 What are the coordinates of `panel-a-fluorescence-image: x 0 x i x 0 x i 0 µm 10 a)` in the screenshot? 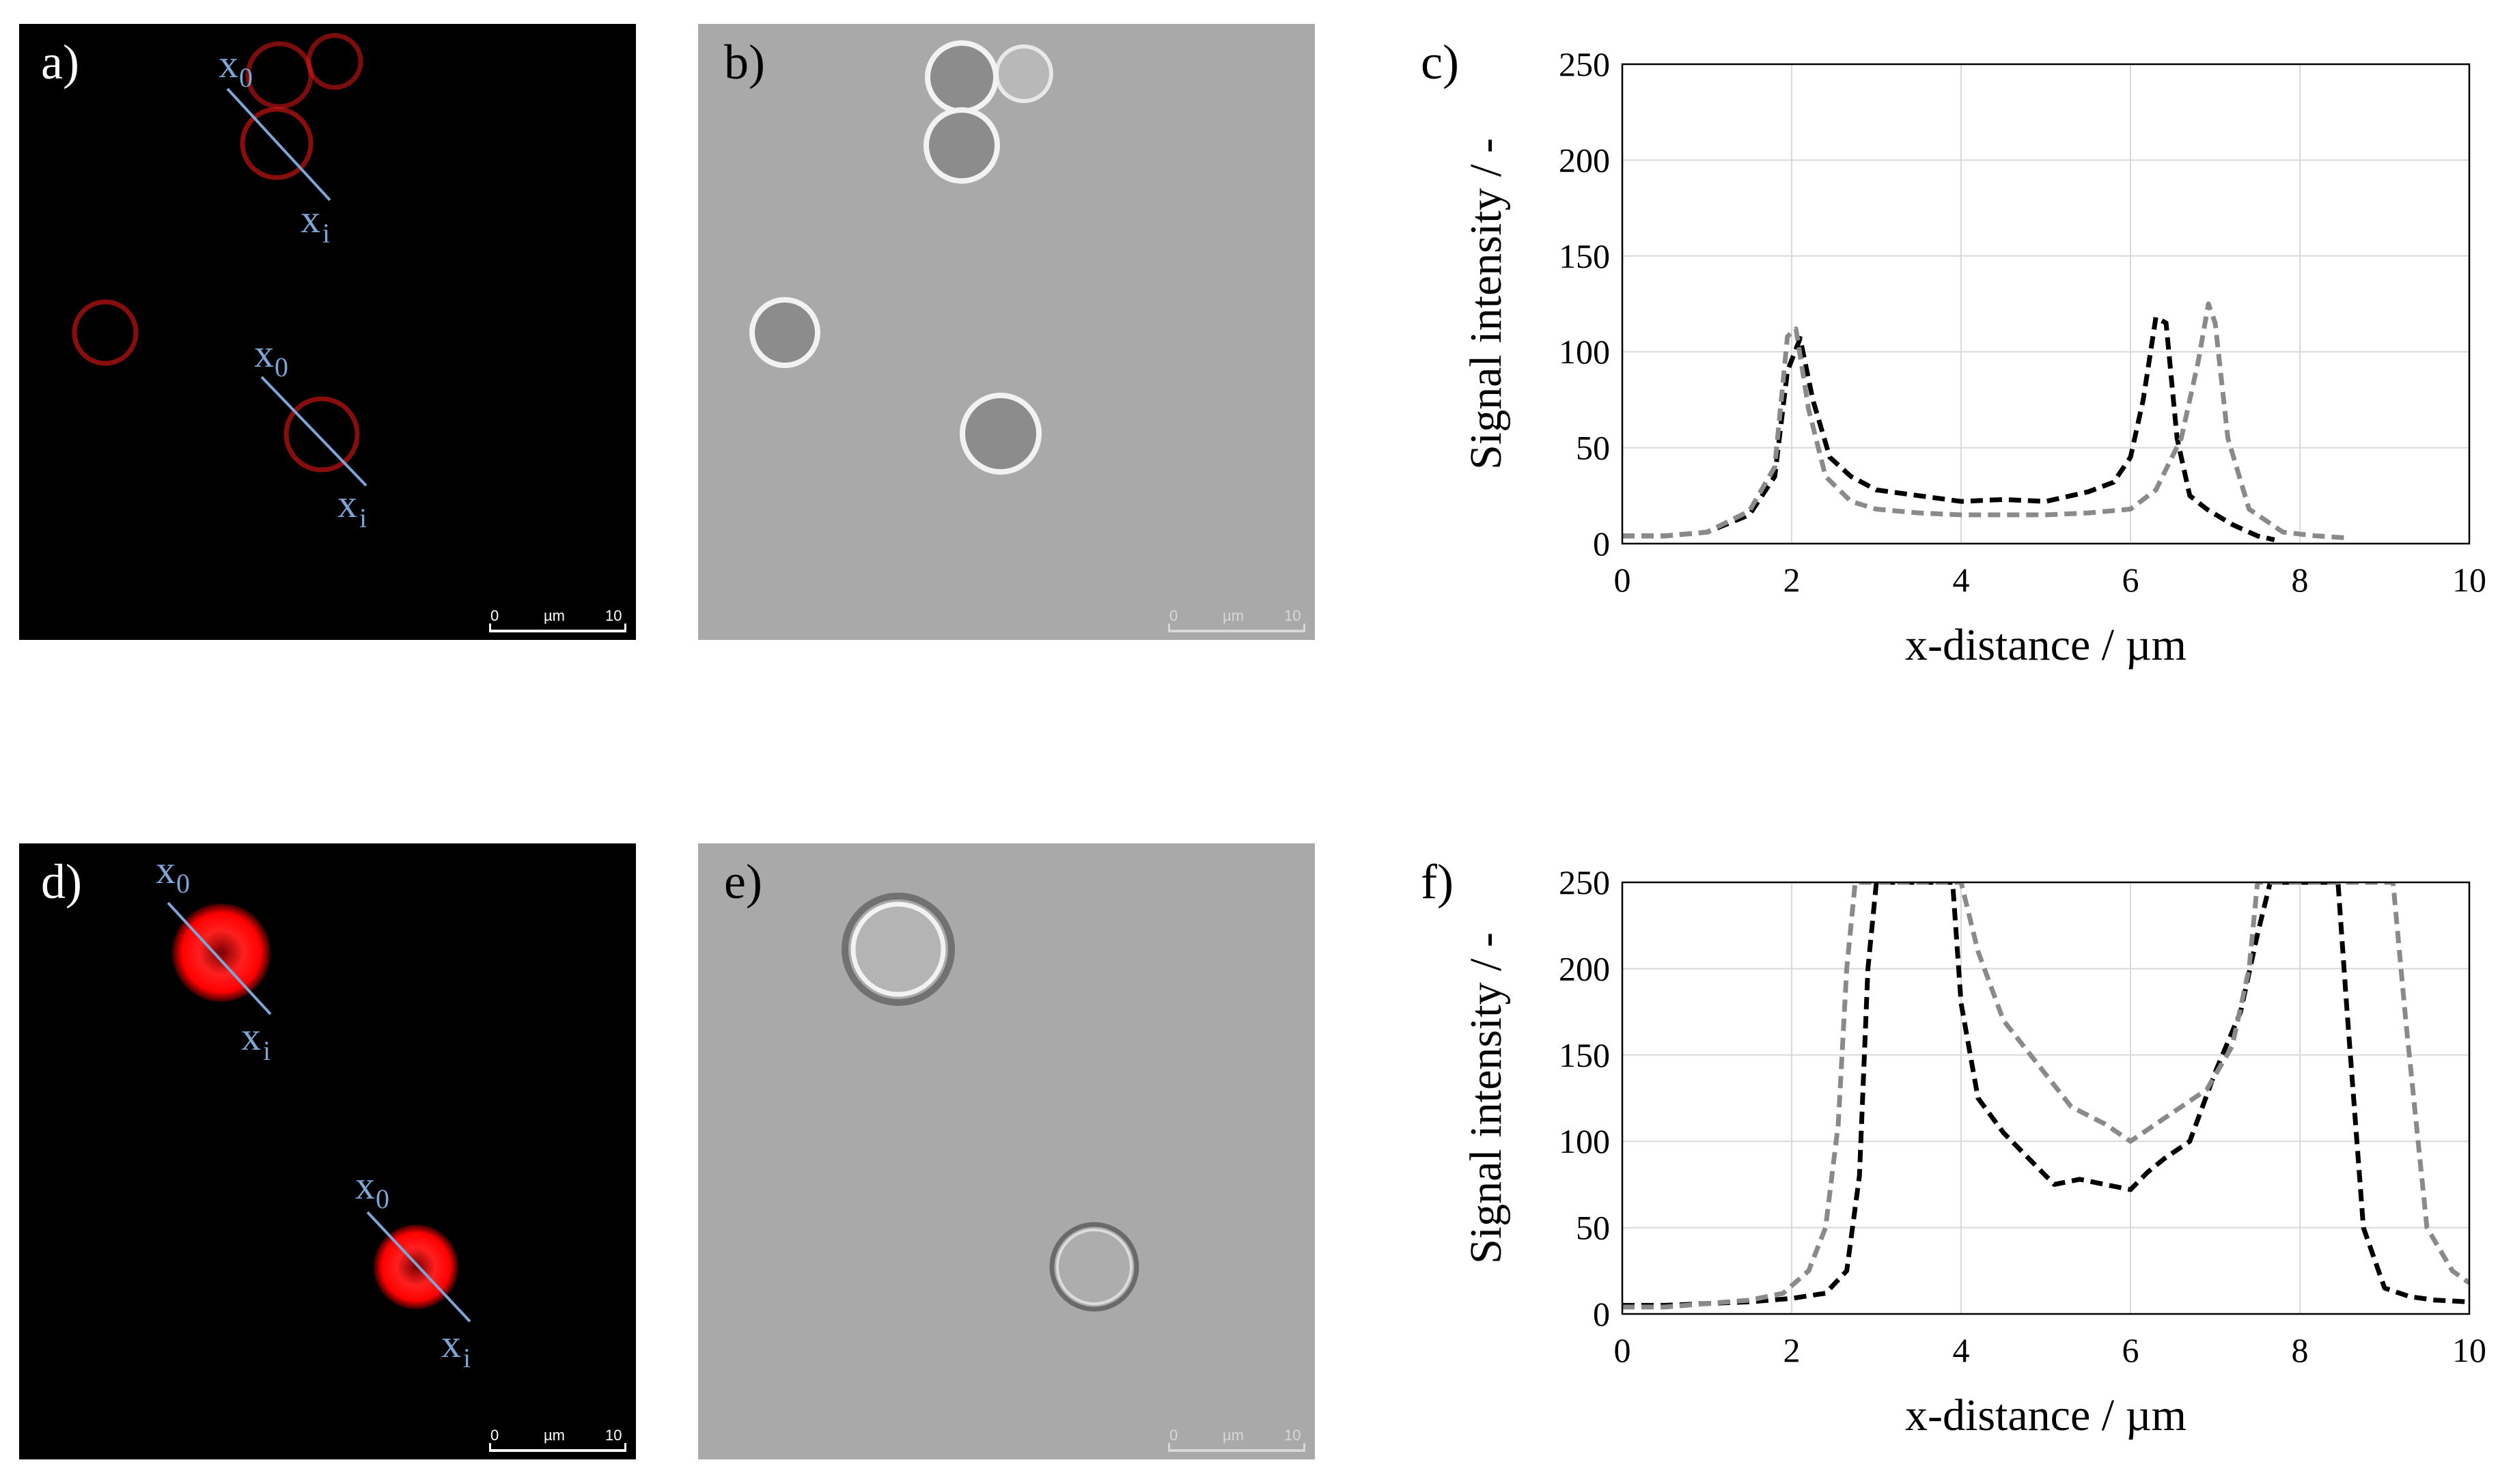 It's located at (327, 332).